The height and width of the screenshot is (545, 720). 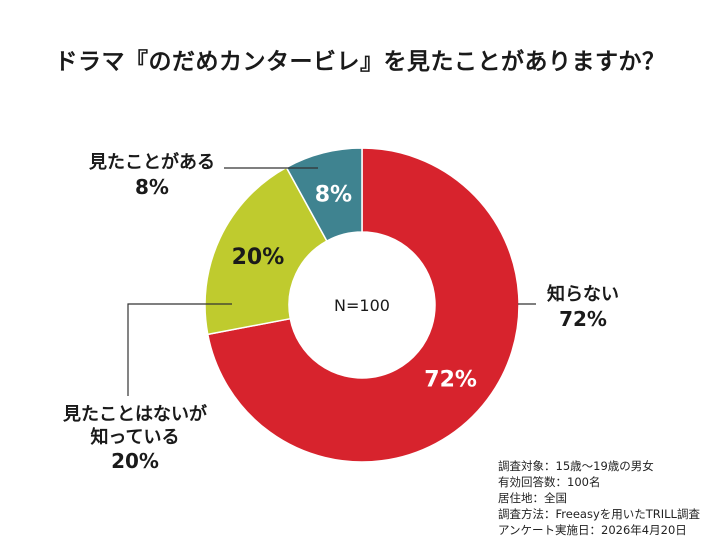 I want to click on slice-label-unknown: 72%, so click(x=450, y=379).